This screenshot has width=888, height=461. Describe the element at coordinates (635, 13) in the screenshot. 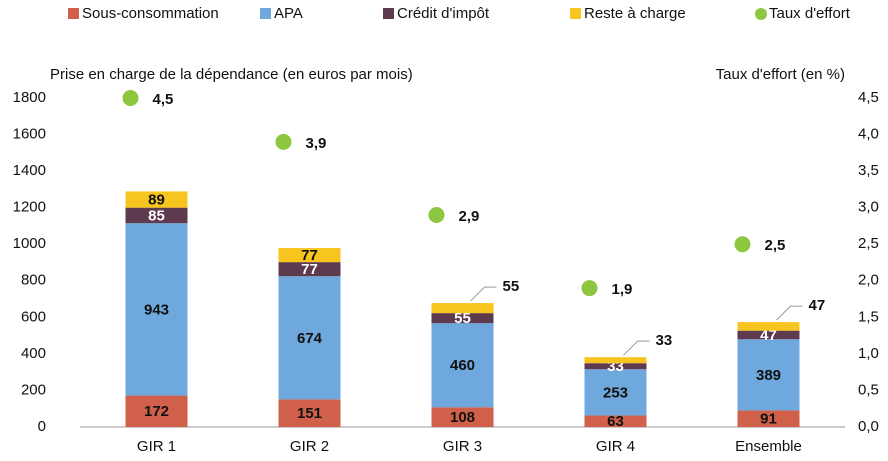

I see `legend-label: Reste à charge` at that location.